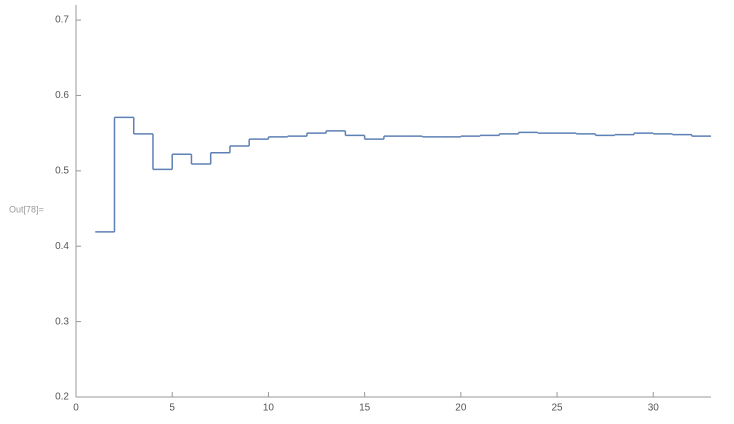 The width and height of the screenshot is (734, 424). What do you see at coordinates (62, 95) in the screenshot?
I see `y-tick-label: 0.6` at bounding box center [62, 95].